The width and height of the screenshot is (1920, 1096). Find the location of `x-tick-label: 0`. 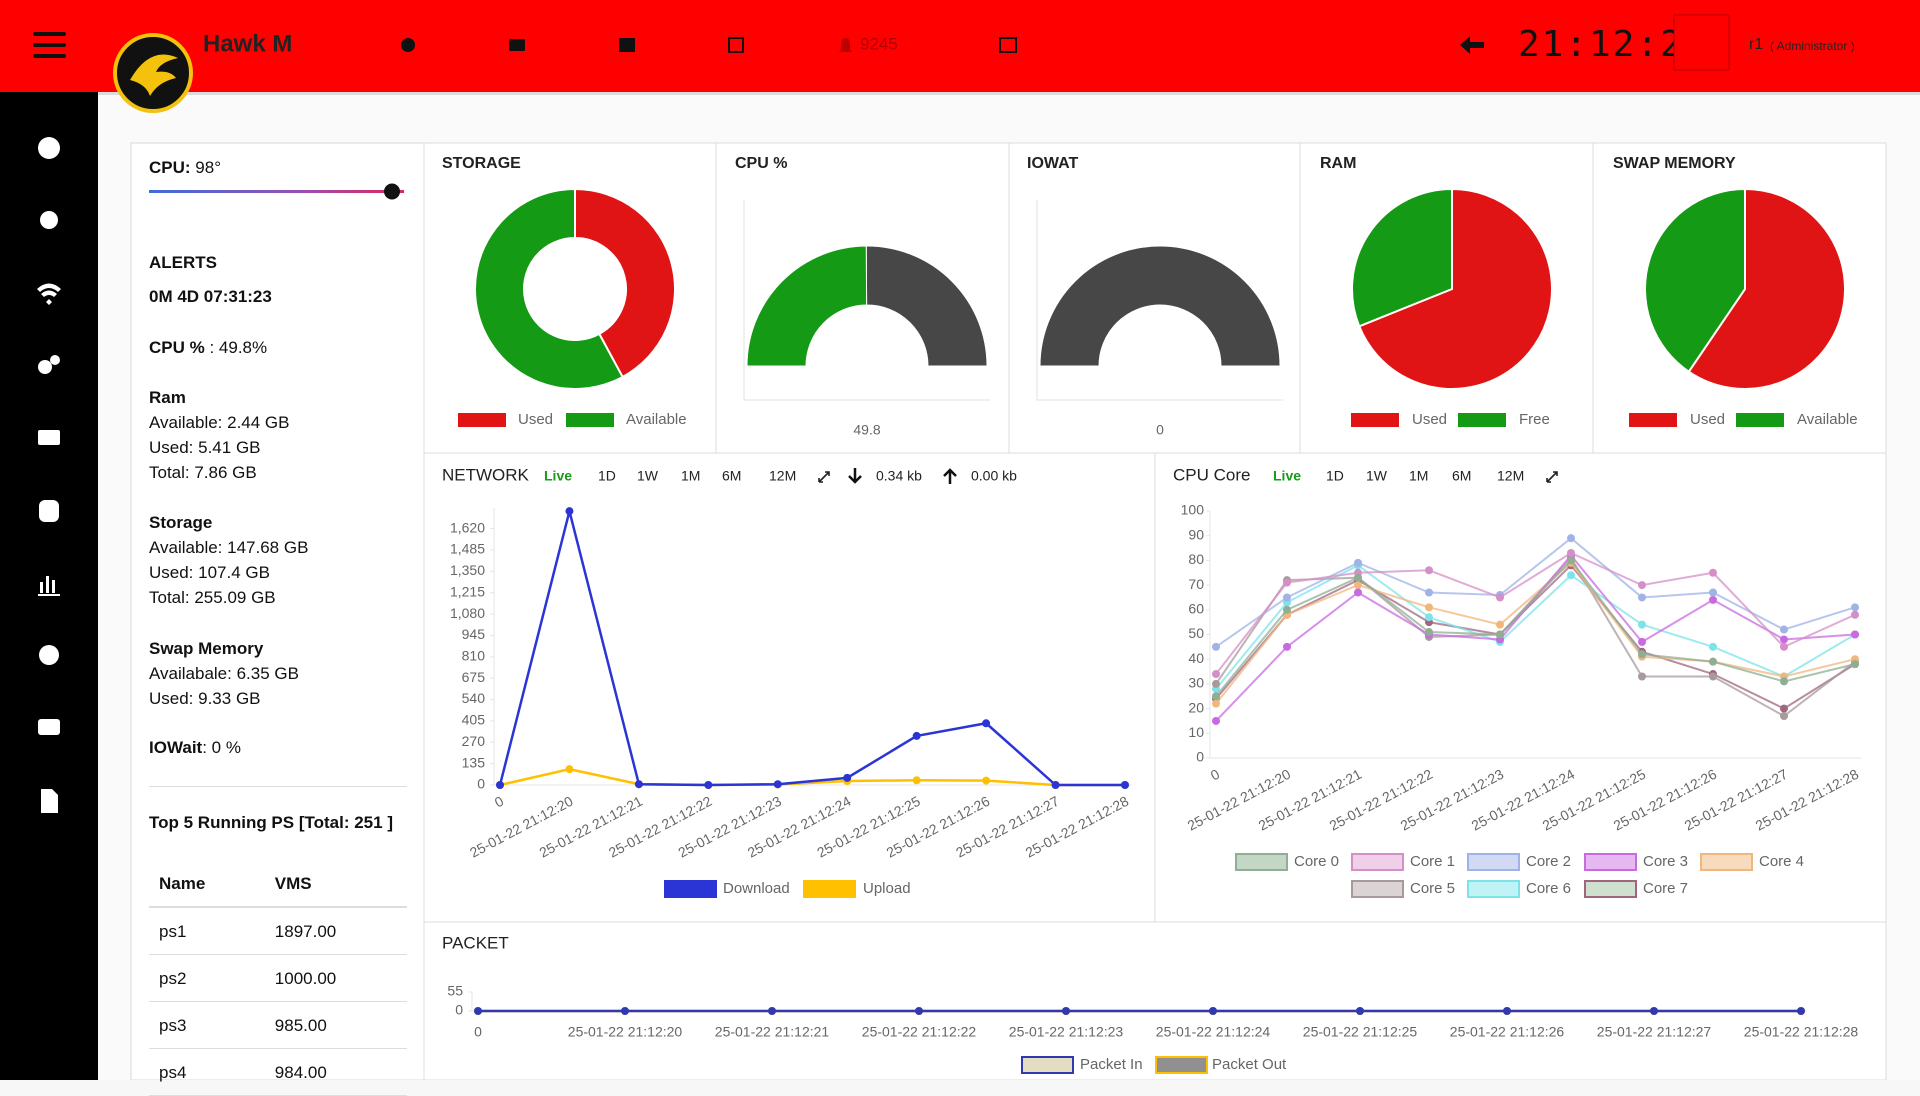

x-tick-label: 0 is located at coordinates (478, 1032).